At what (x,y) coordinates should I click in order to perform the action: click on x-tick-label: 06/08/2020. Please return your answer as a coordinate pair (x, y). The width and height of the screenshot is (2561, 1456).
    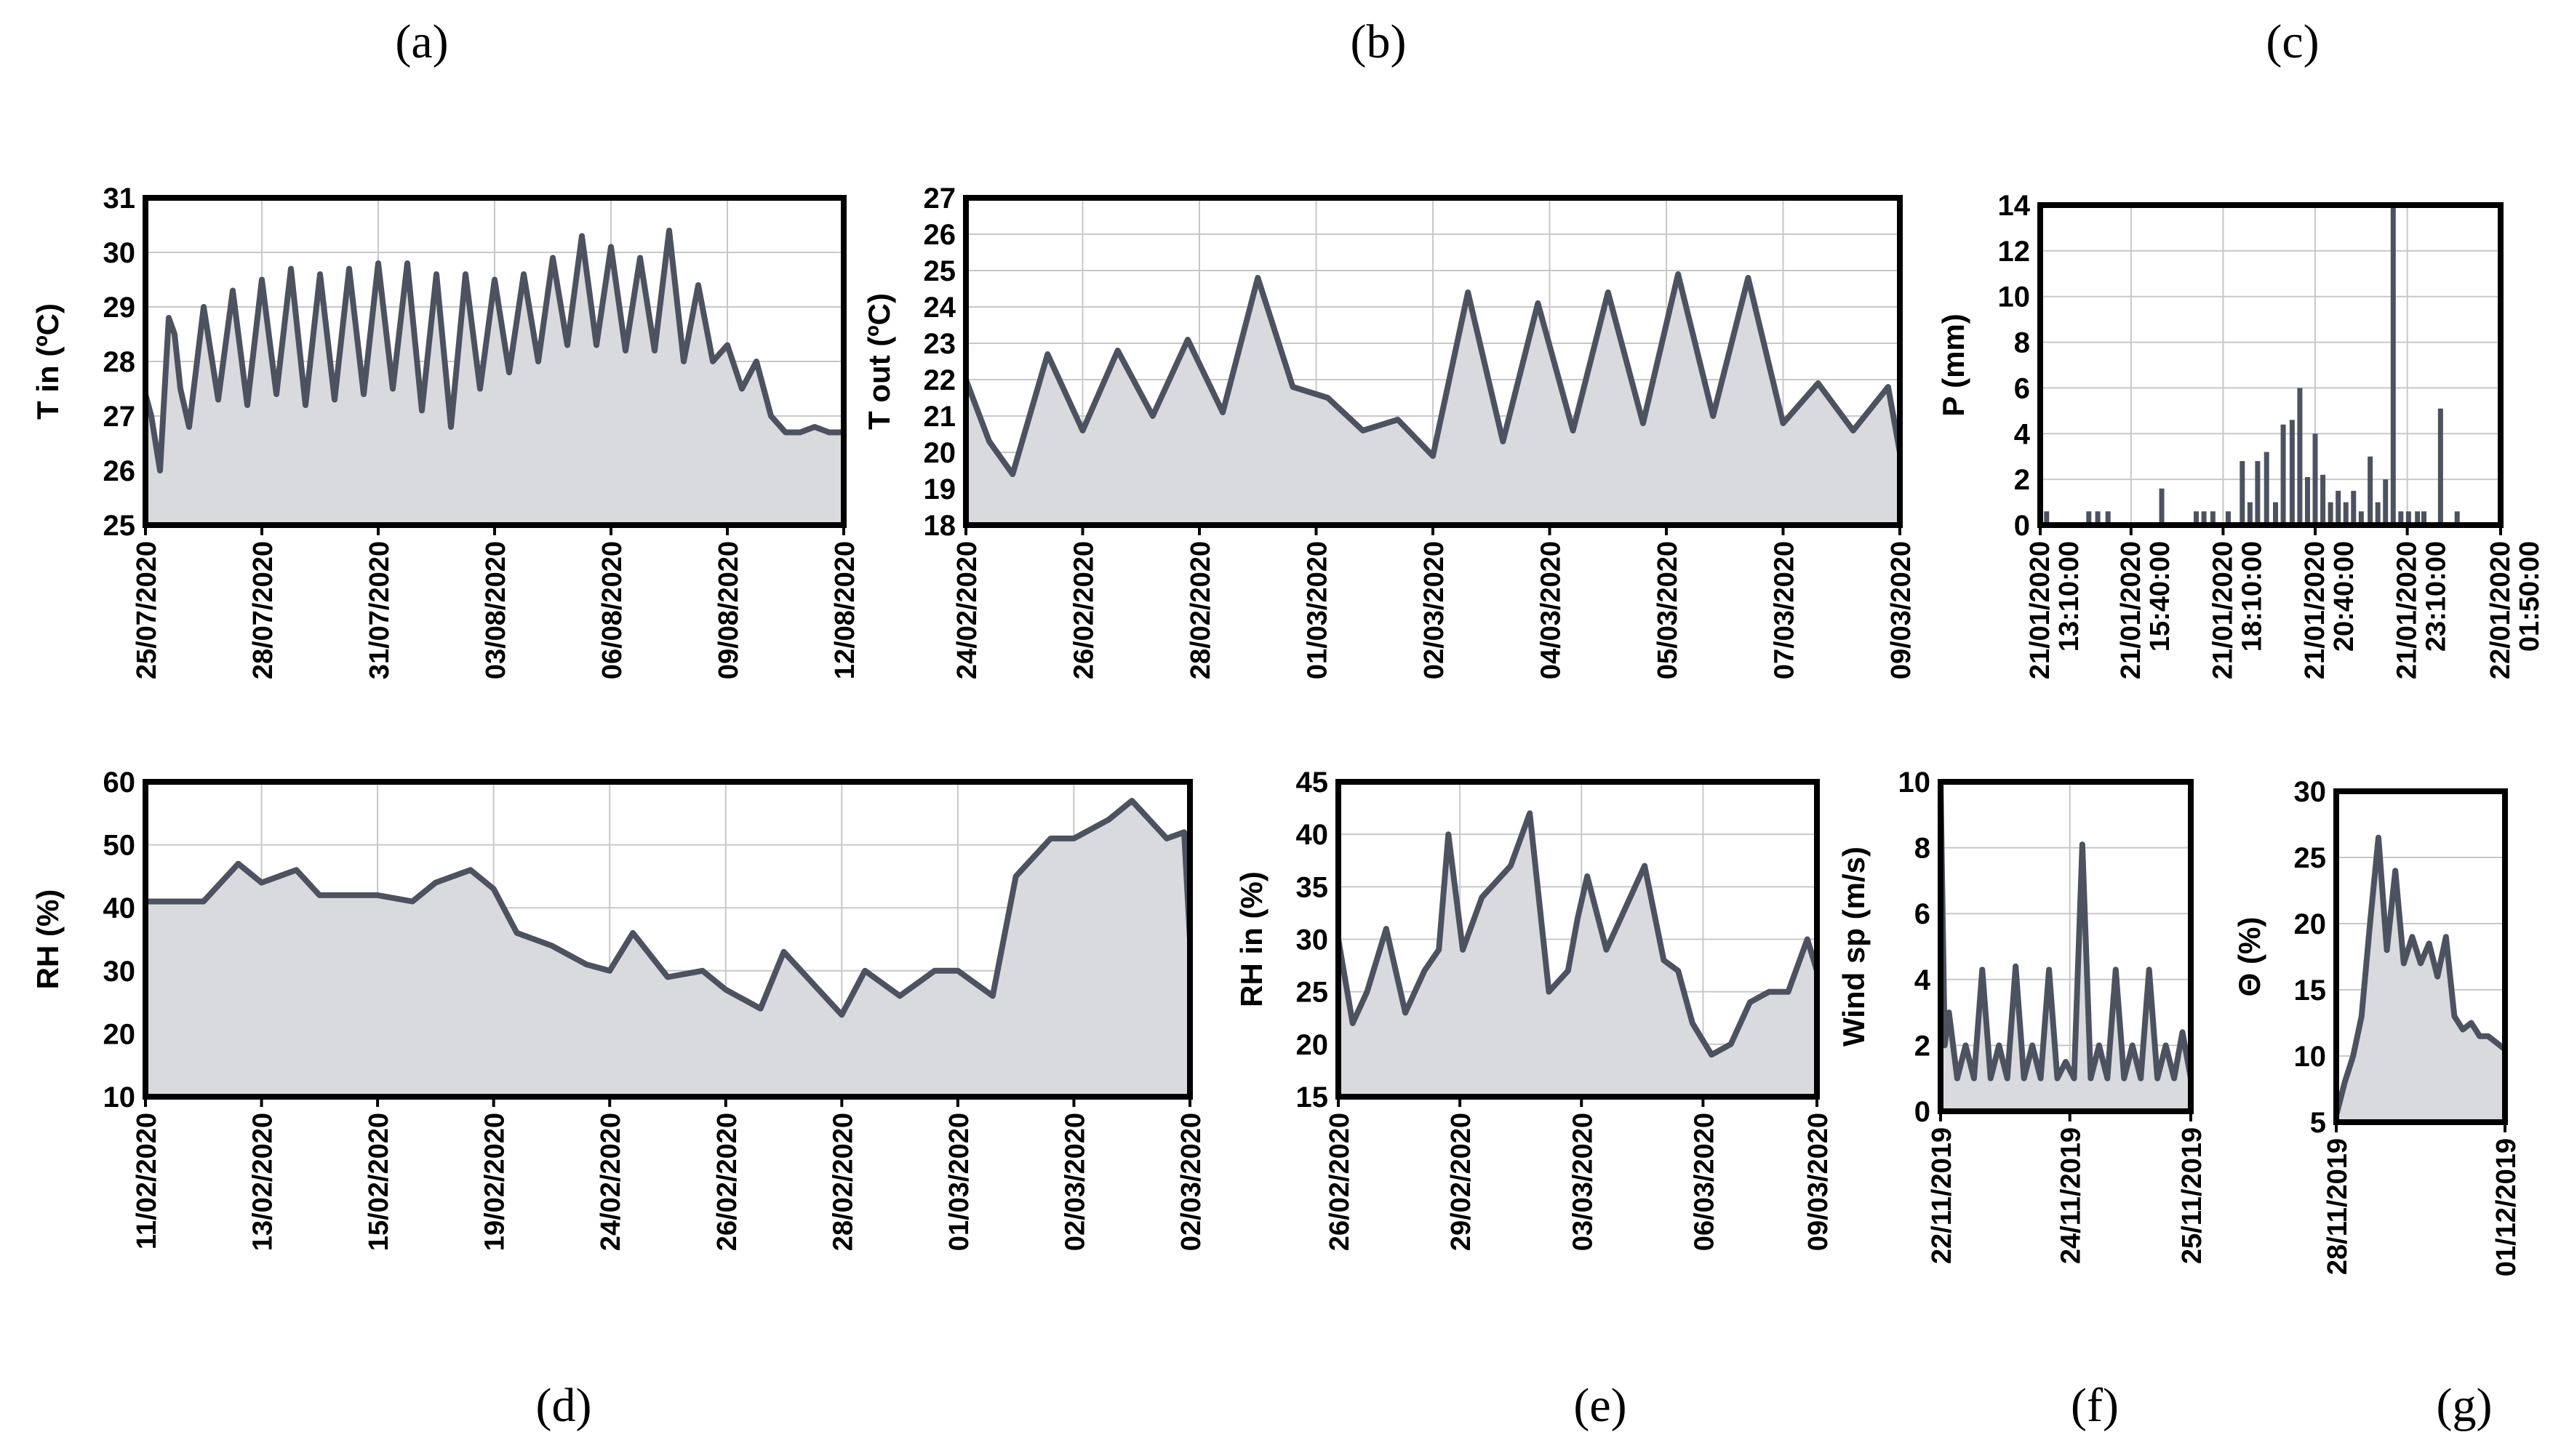
    Looking at the image, I should click on (612, 610).